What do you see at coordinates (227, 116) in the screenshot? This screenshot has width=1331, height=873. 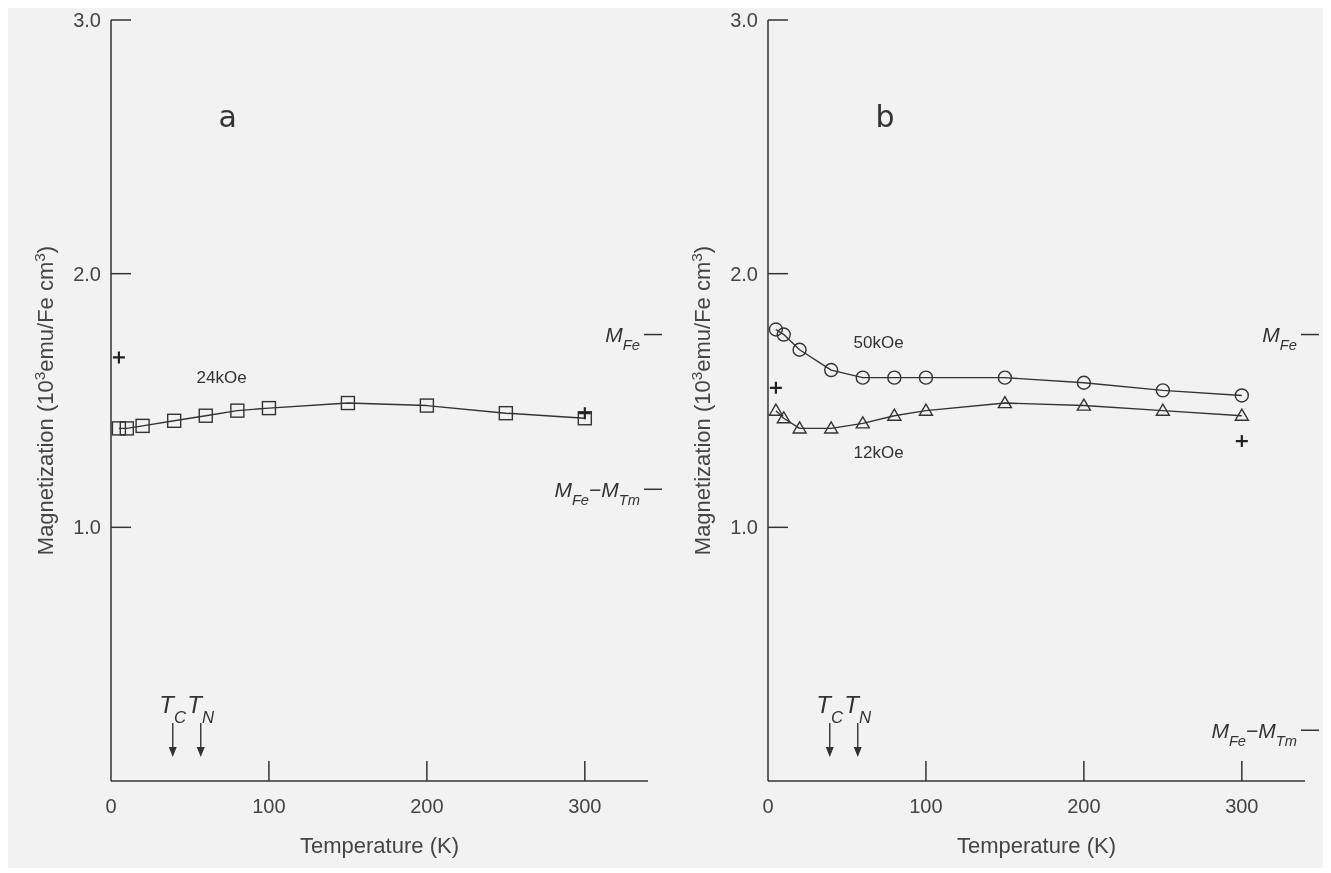 I see `text: a` at bounding box center [227, 116].